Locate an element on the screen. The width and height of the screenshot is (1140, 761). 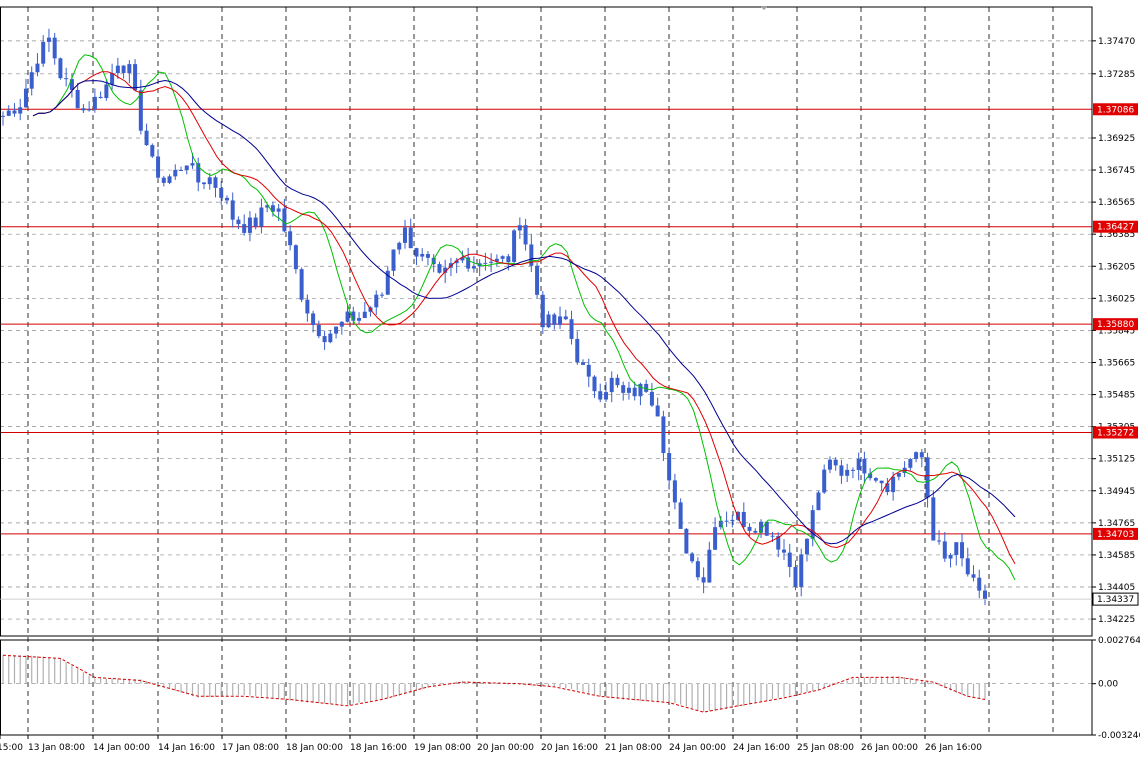
price-tick-label: 1.35485 is located at coordinates (1116, 396).